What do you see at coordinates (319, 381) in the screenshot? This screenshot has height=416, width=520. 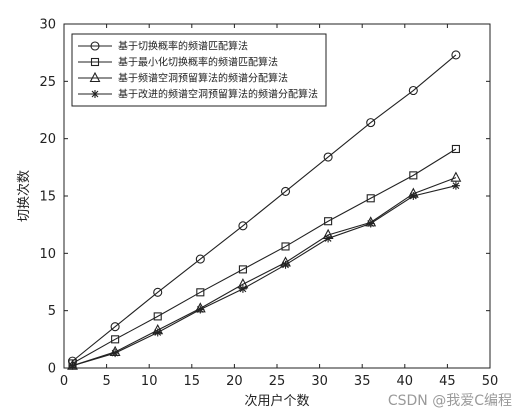 I see `x-tick-label: 30` at bounding box center [319, 381].